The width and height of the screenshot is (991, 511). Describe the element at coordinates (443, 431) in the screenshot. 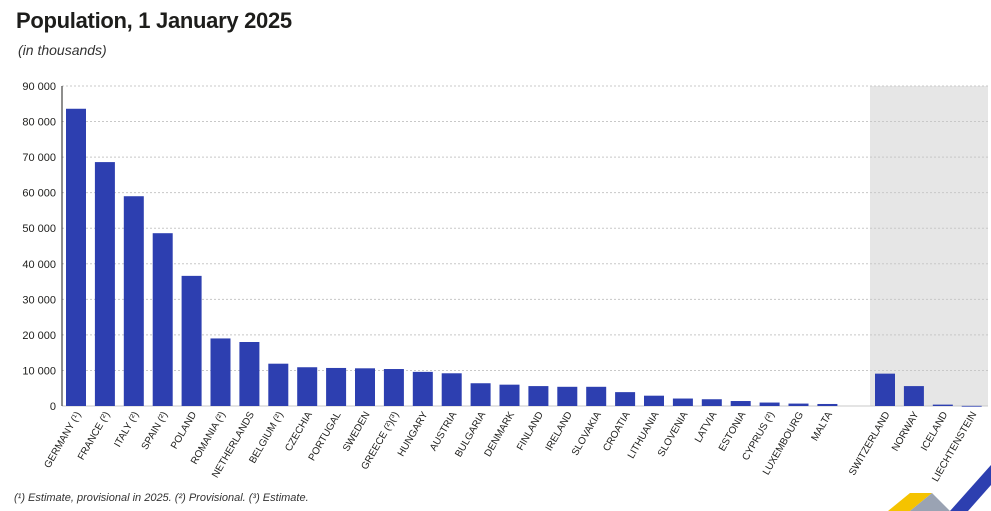

I see `x-tick-label: AUSTRIA` at that location.